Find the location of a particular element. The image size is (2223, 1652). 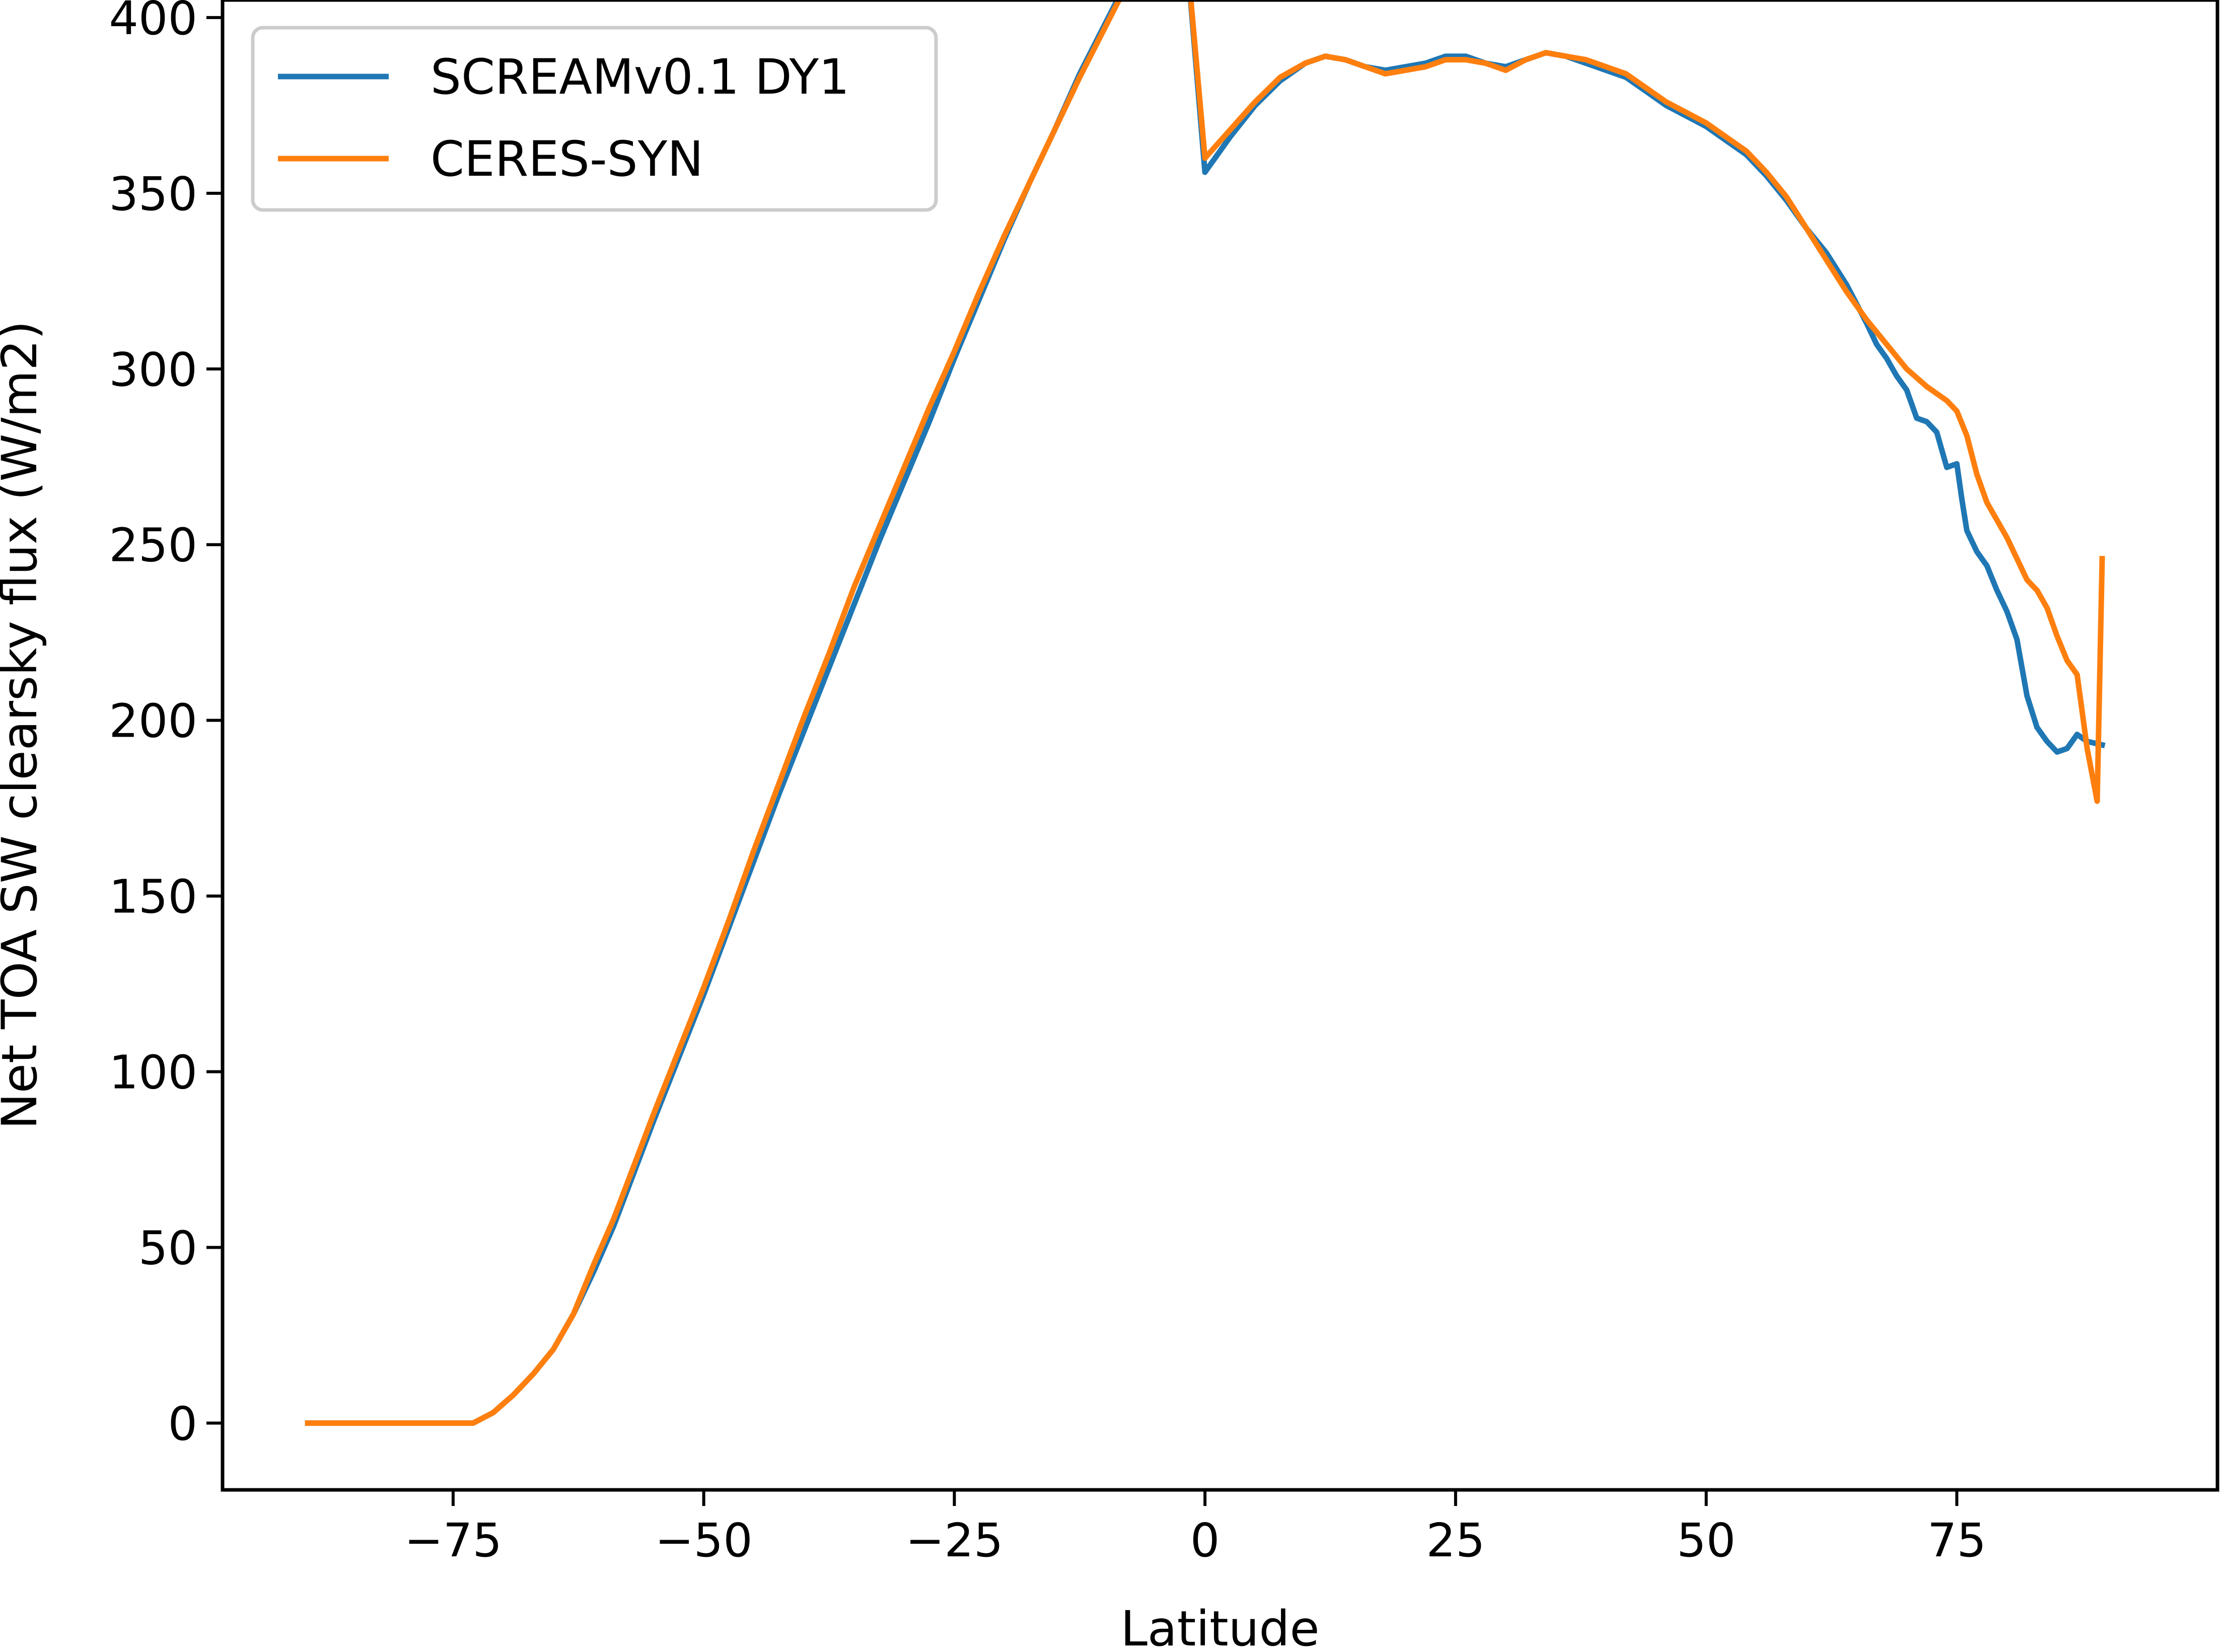

legend-entries: SCREAMv0.1 DY1 CERES-SYN is located at coordinates (563, 118).